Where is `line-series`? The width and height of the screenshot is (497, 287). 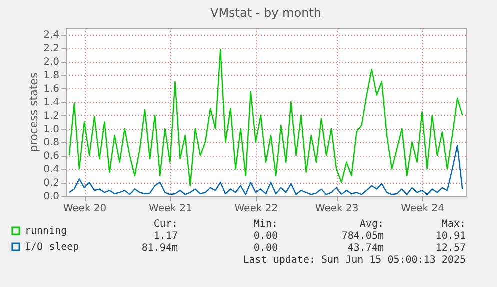
line-series is located at coordinates (266, 170).